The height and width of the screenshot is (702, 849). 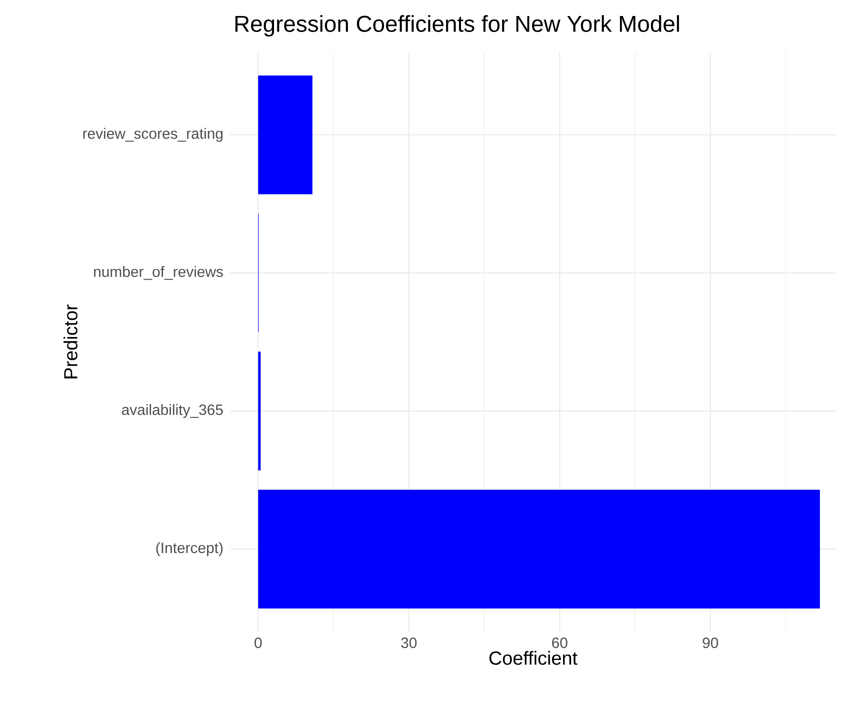 What do you see at coordinates (457, 25) in the screenshot?
I see `chart-title: Regression Coefficients for New York Model` at bounding box center [457, 25].